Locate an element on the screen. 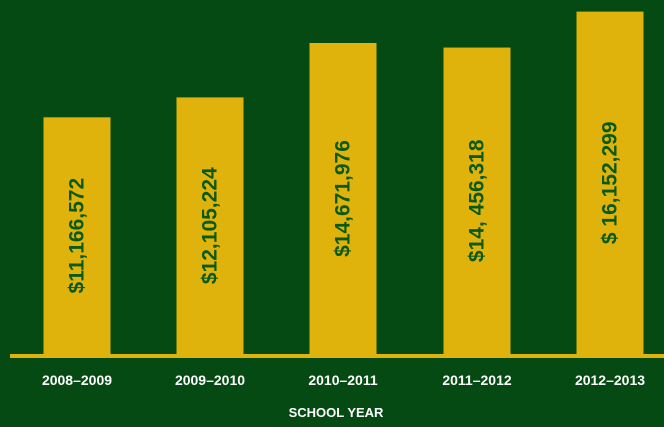 This screenshot has width=664, height=427. bar-value-label-5: $ 16,152,299 is located at coordinates (610, 182).